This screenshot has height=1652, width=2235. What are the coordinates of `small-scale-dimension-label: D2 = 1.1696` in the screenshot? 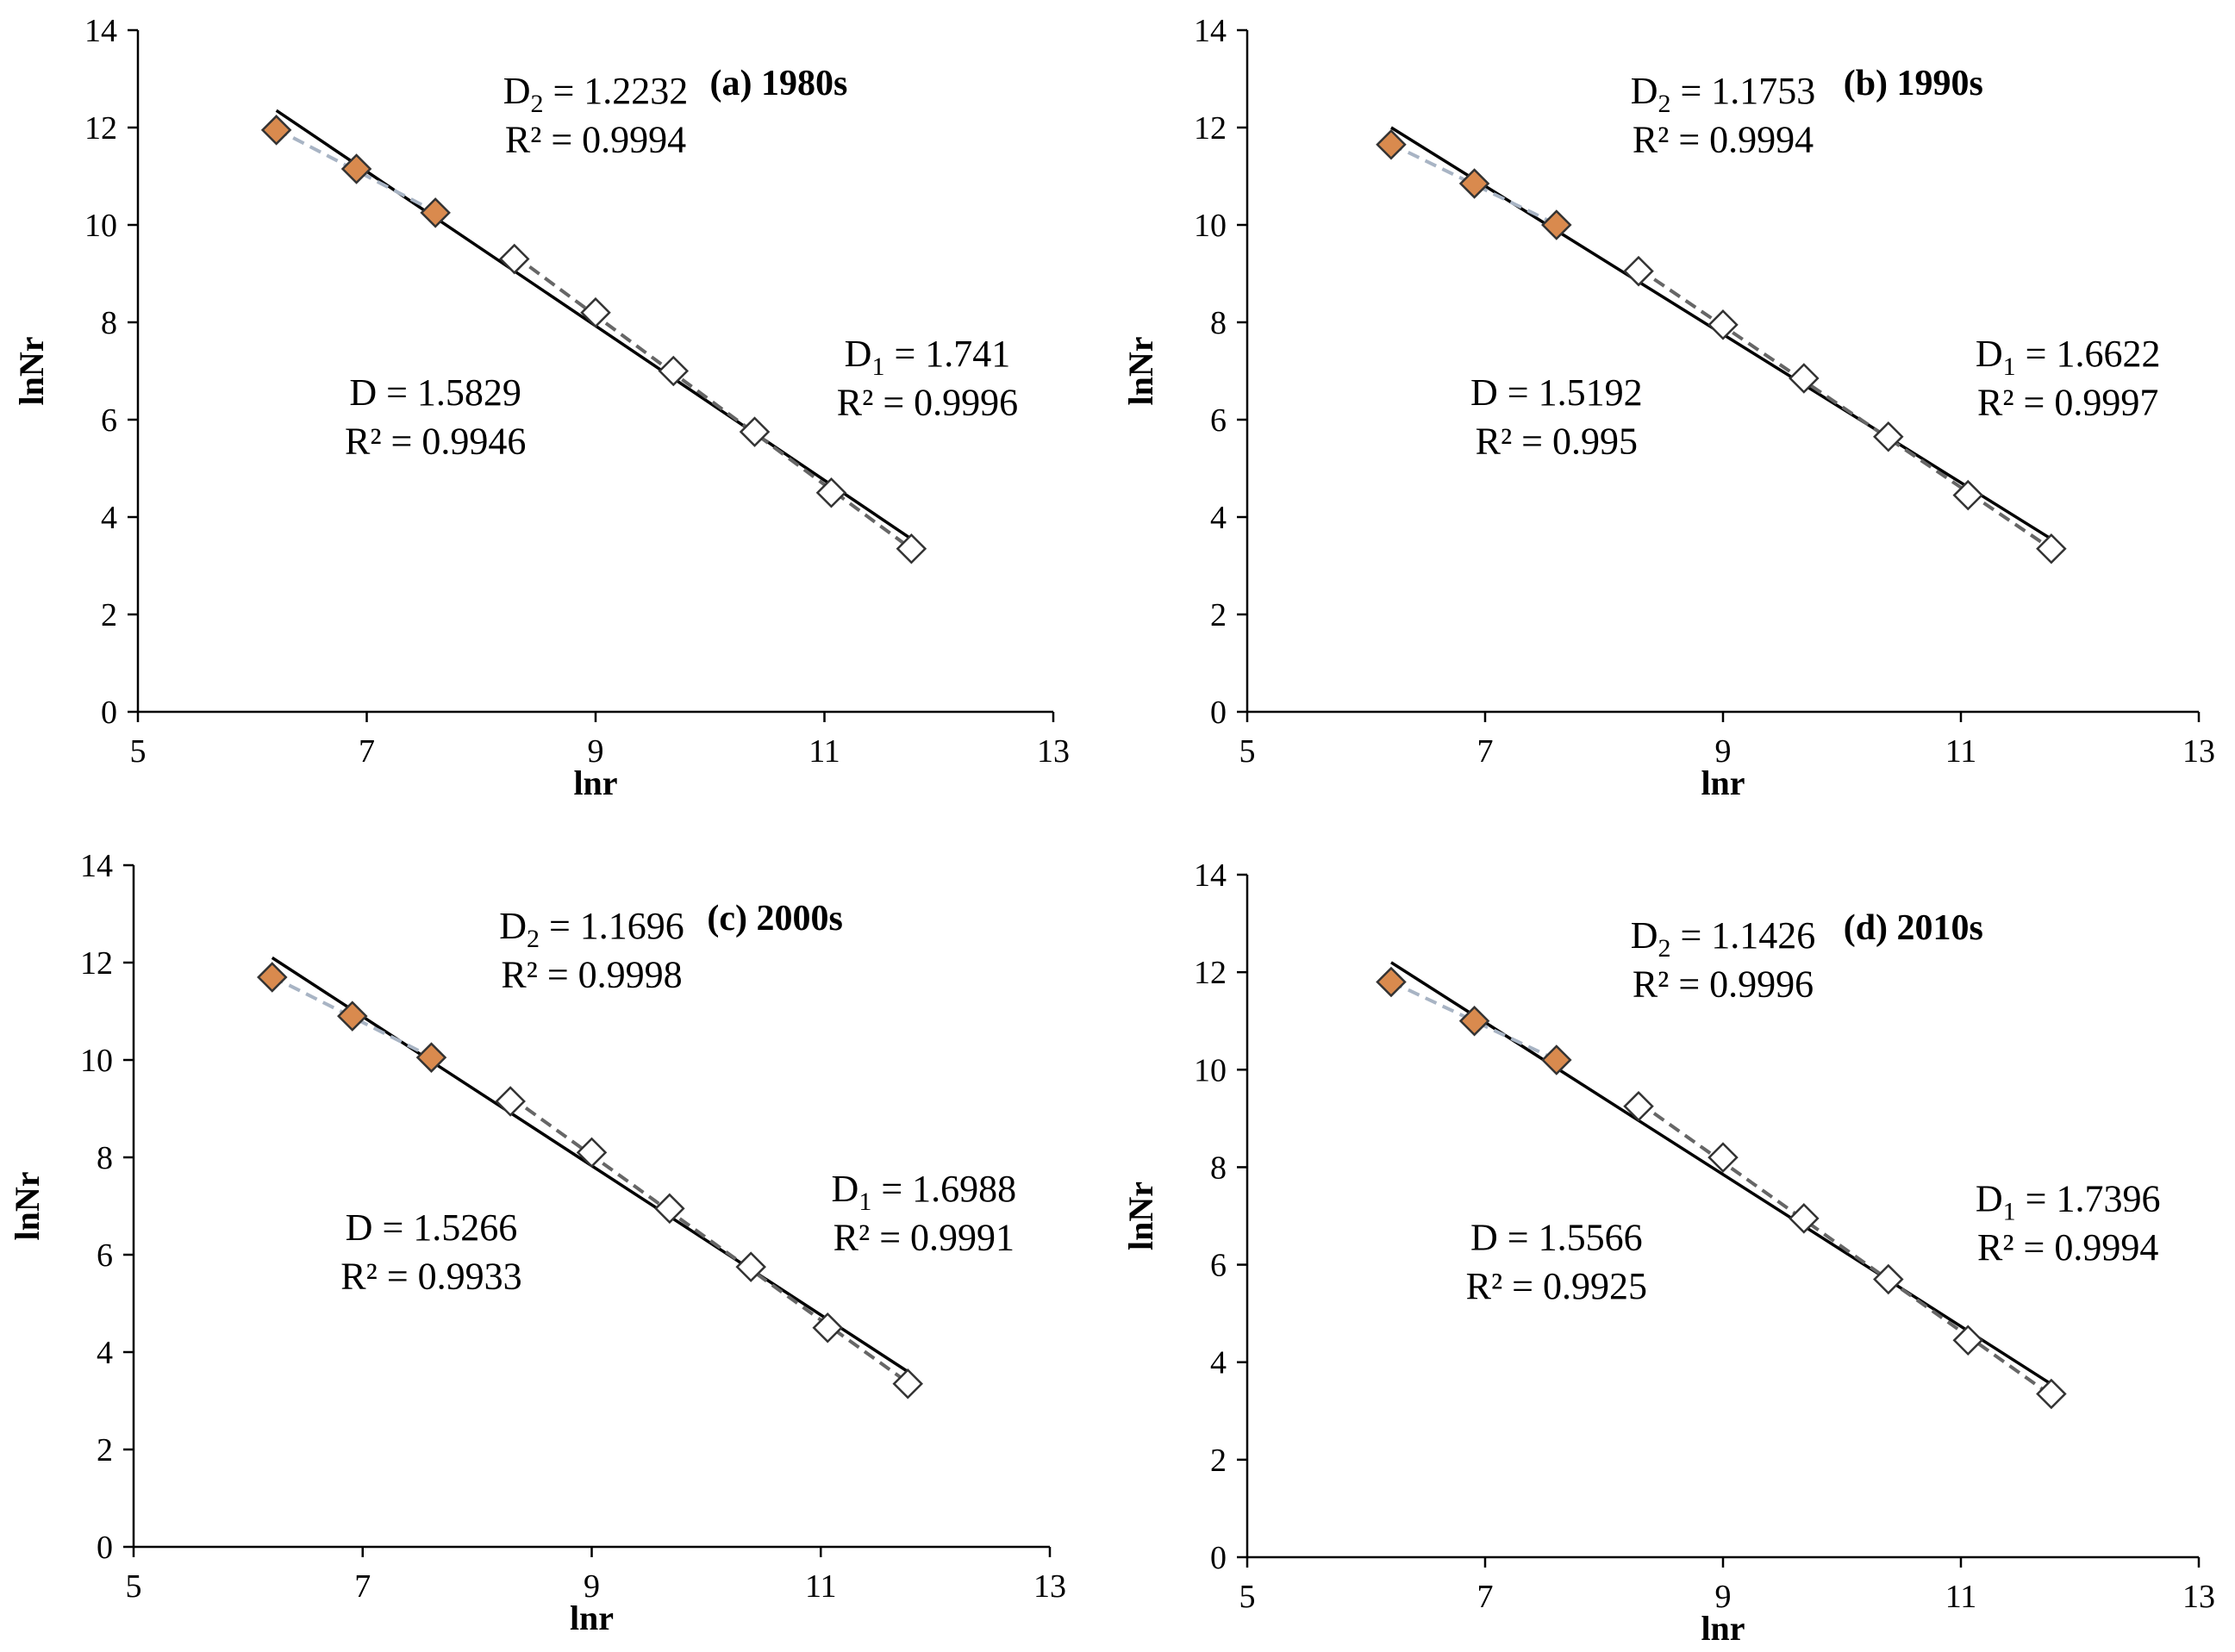 It's located at (591, 929).